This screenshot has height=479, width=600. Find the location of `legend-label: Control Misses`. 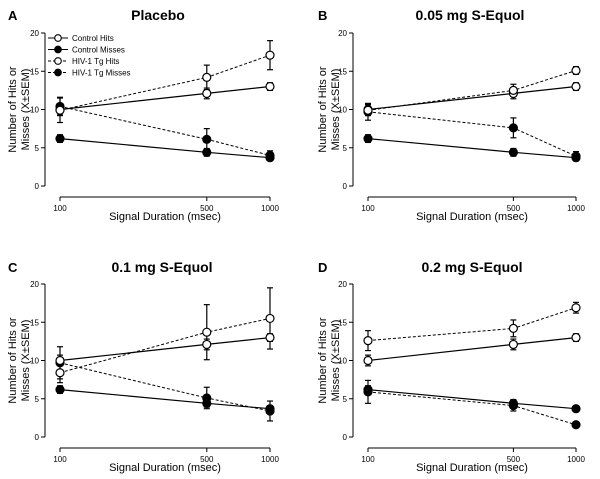

legend-label: Control Misses is located at coordinates (98, 50).